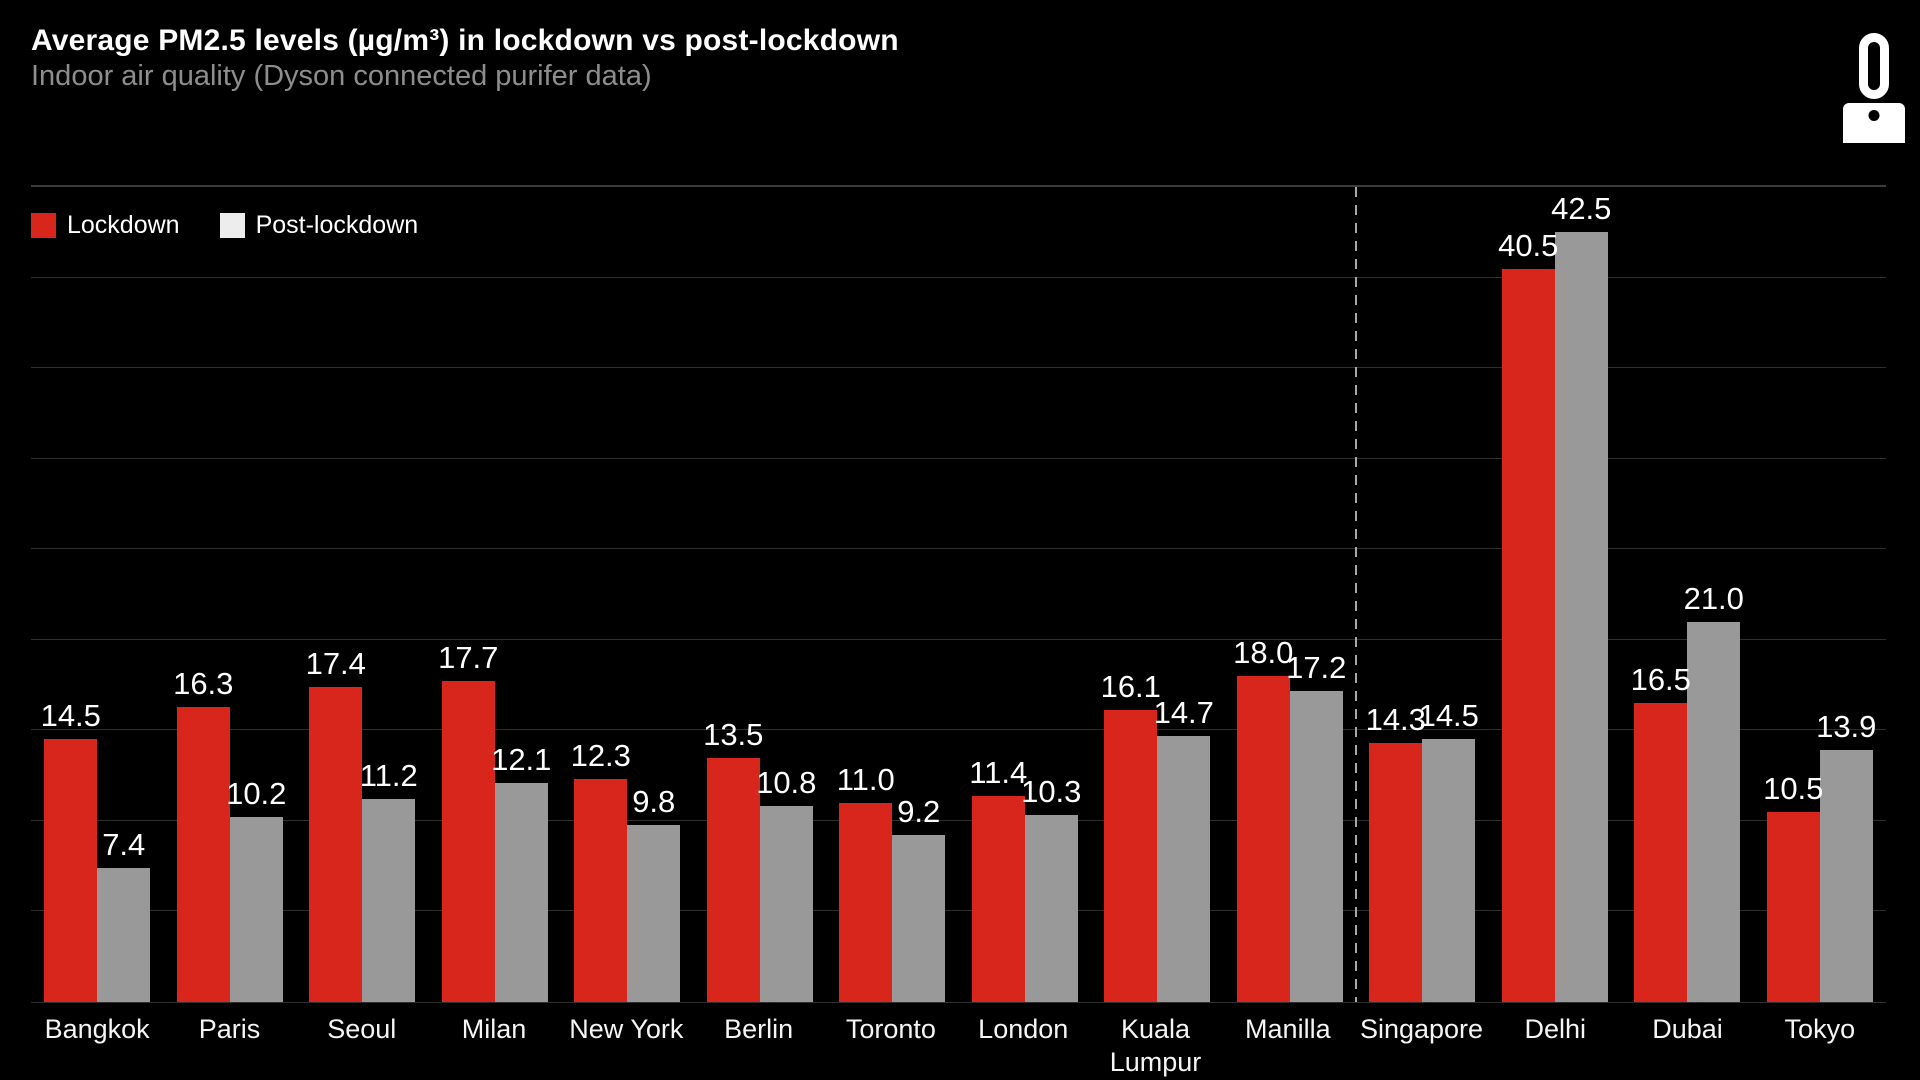 The height and width of the screenshot is (1080, 1920). Describe the element at coordinates (733, 859) in the screenshot. I see `lockdown-bar-berlin: 13.5` at that location.